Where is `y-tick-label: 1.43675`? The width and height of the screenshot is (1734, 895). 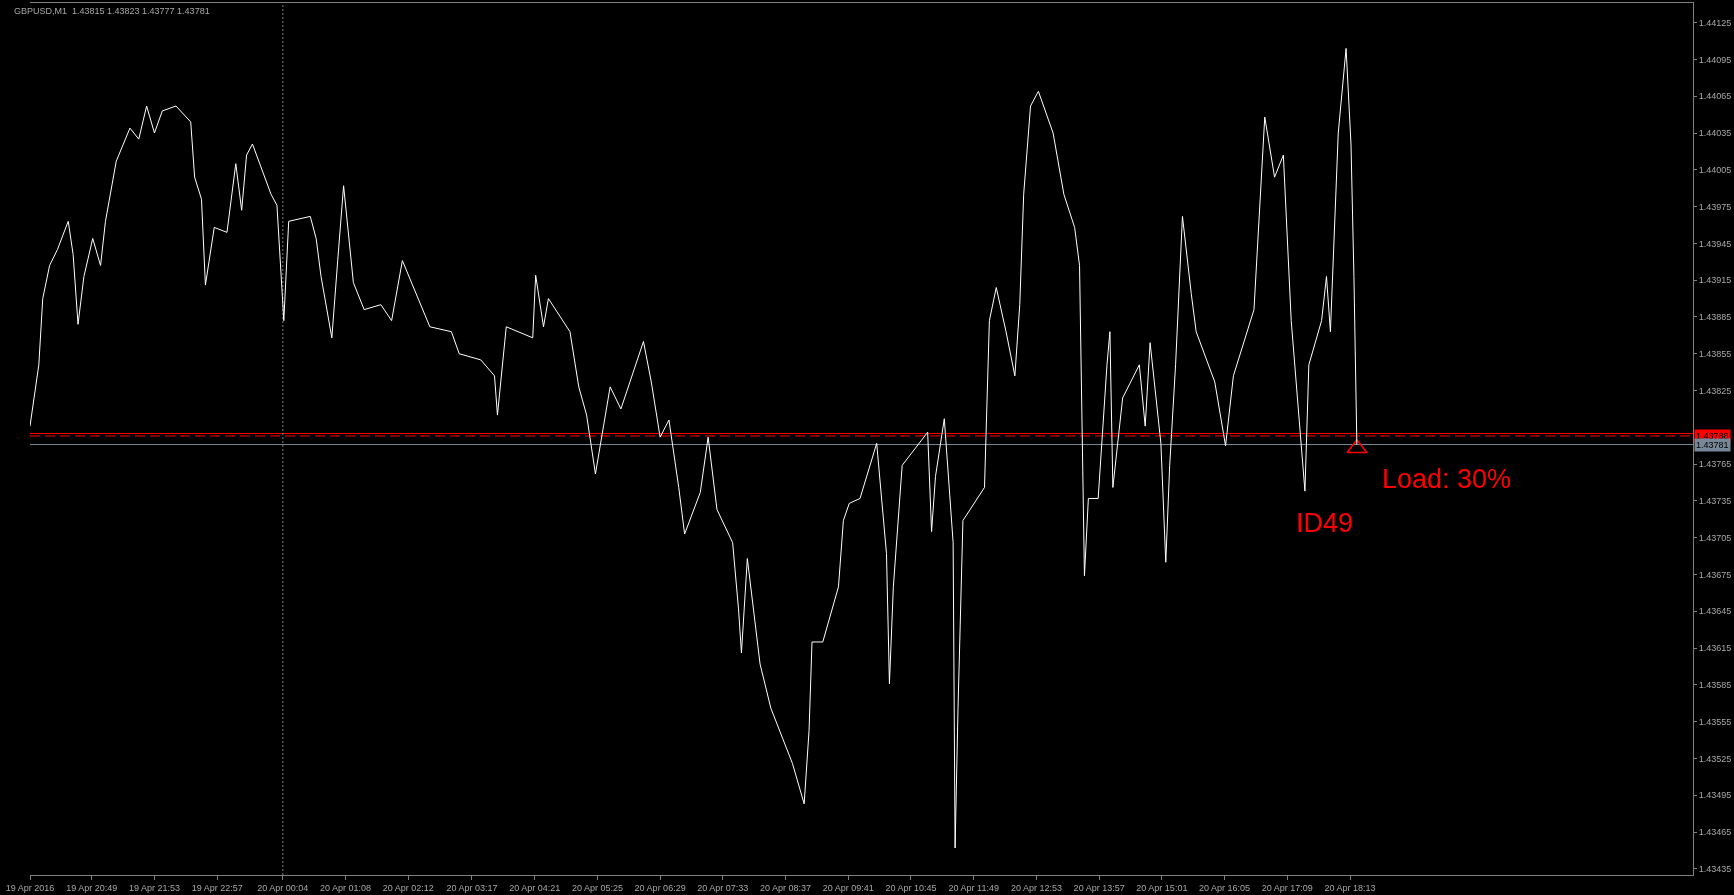 y-tick-label: 1.43675 is located at coordinates (1715, 574).